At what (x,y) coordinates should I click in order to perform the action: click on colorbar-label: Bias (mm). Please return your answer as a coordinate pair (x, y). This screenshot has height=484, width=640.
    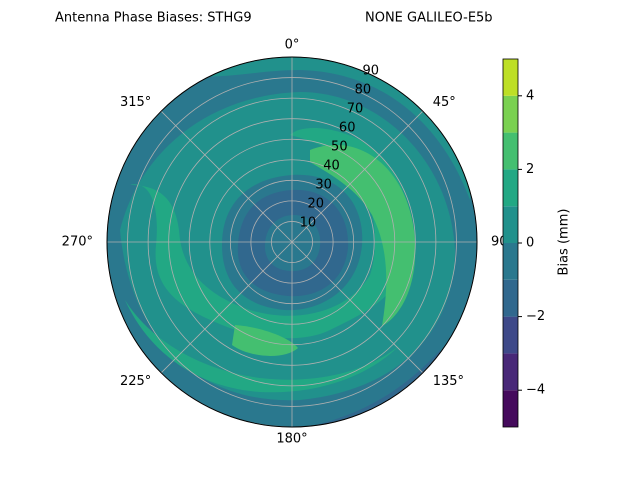
    Looking at the image, I should click on (564, 242).